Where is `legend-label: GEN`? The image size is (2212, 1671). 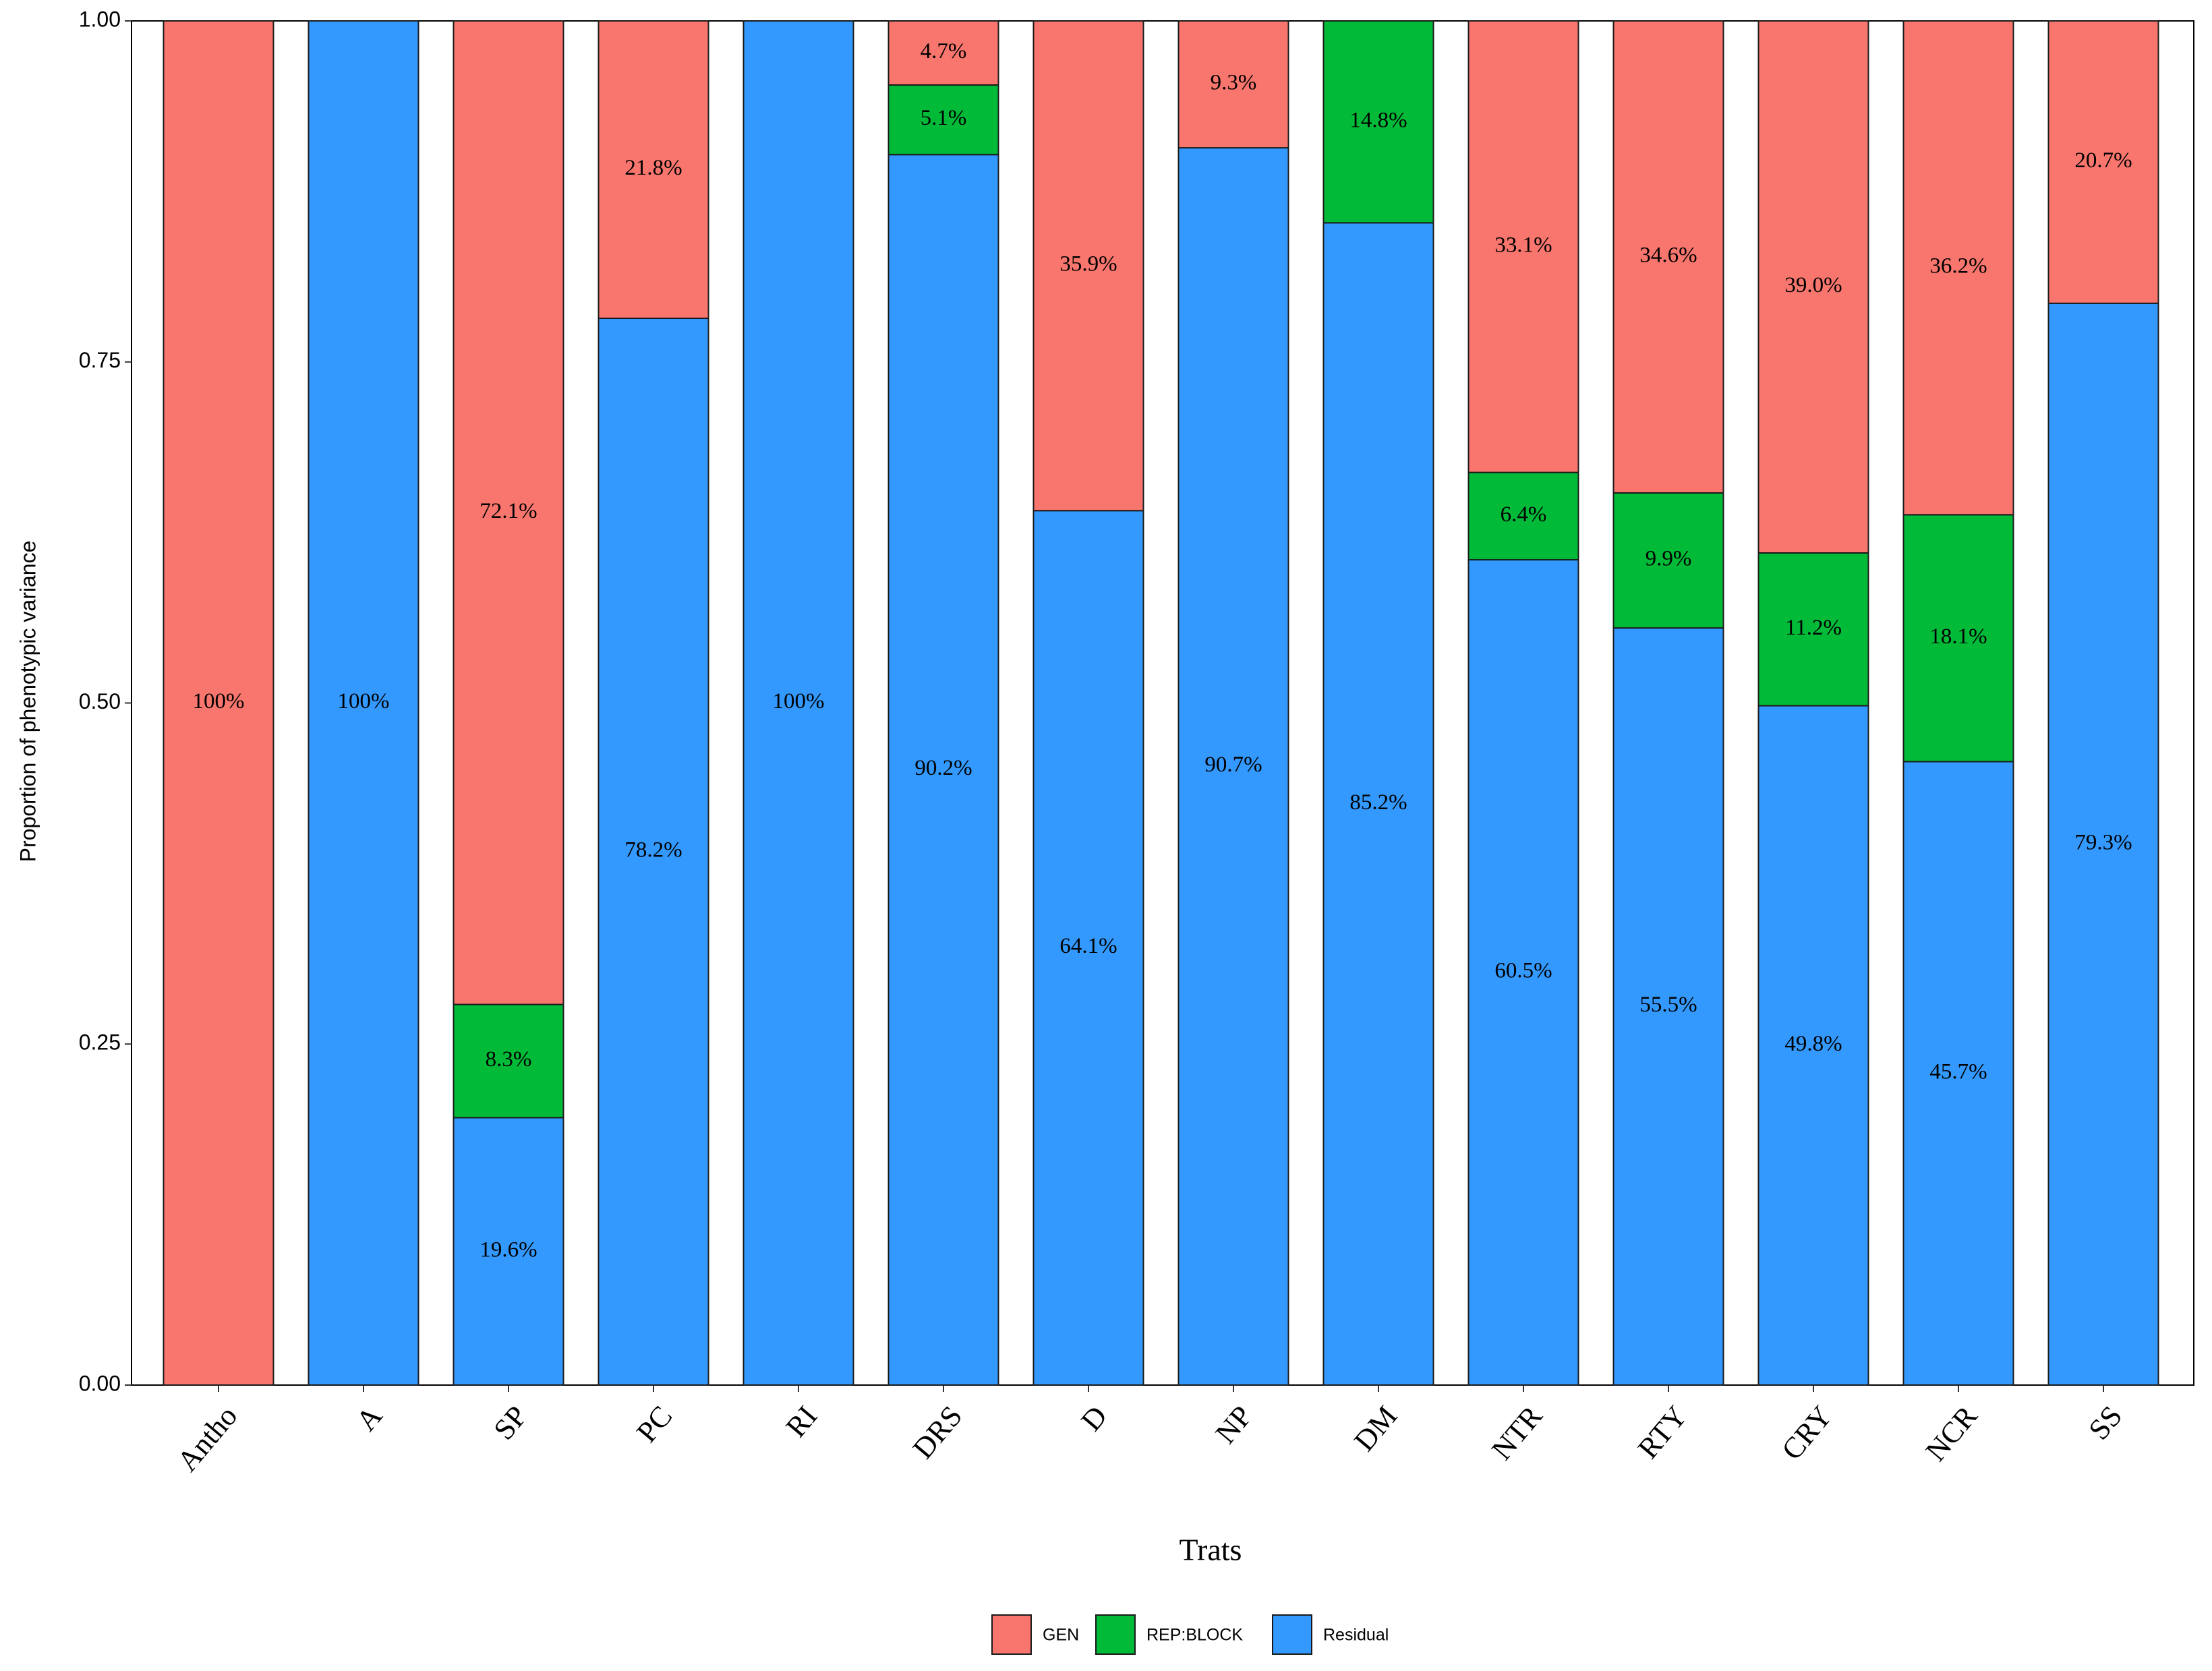 legend-label: GEN is located at coordinates (1061, 1636).